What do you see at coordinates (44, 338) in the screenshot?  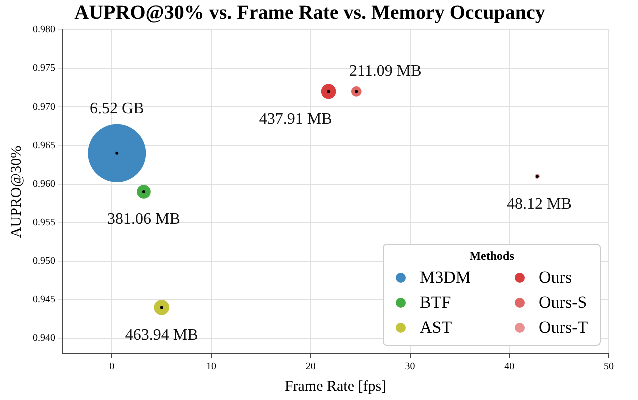 I see `y-tick-label: 0.940` at bounding box center [44, 338].